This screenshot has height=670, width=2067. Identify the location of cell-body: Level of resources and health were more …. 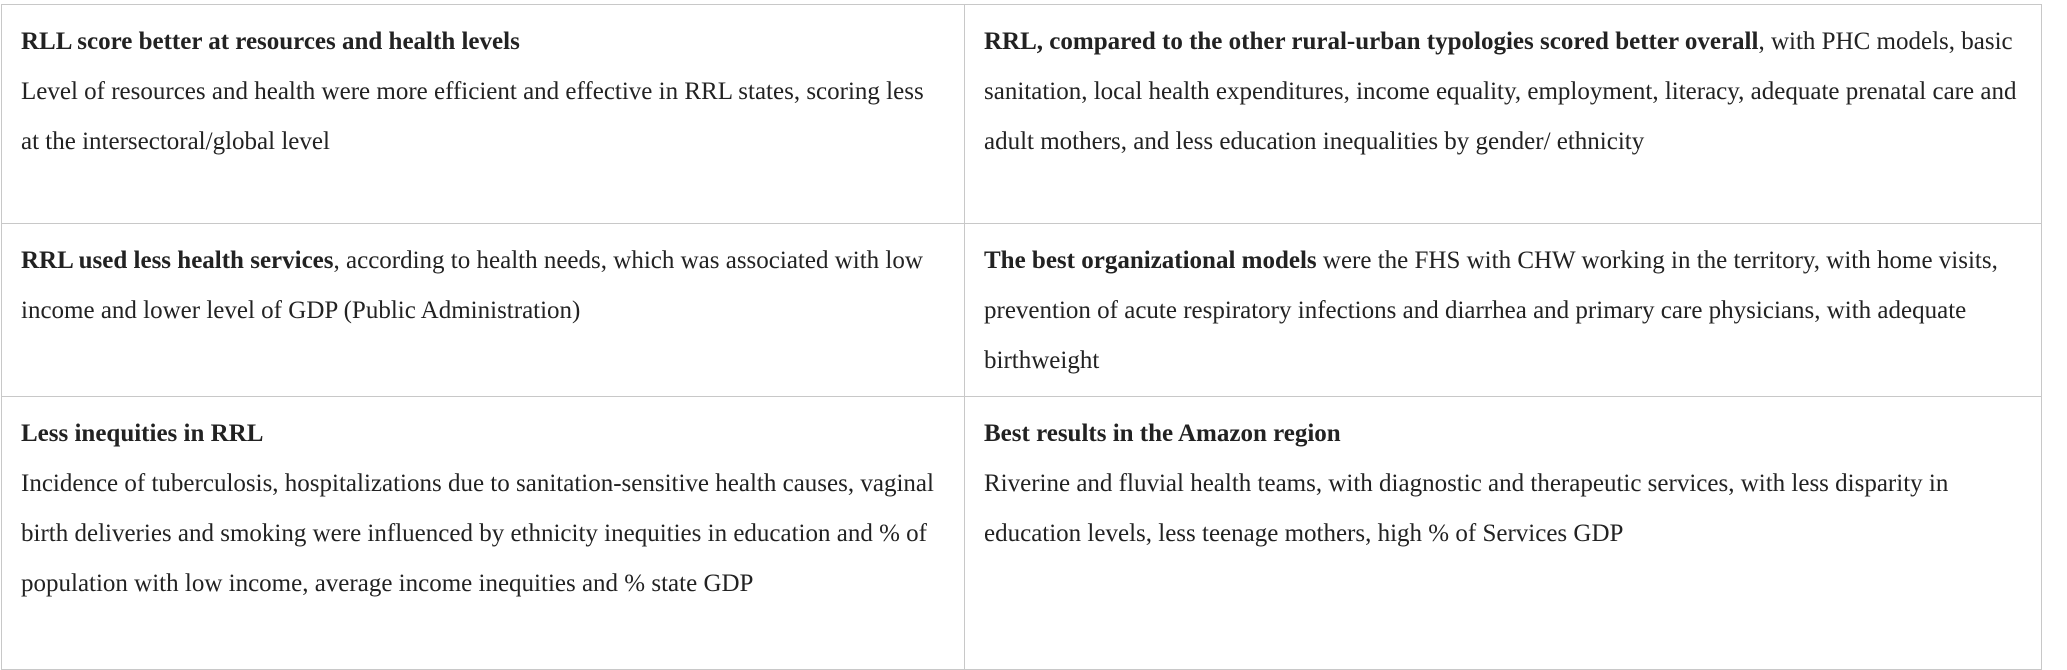
(472, 116).